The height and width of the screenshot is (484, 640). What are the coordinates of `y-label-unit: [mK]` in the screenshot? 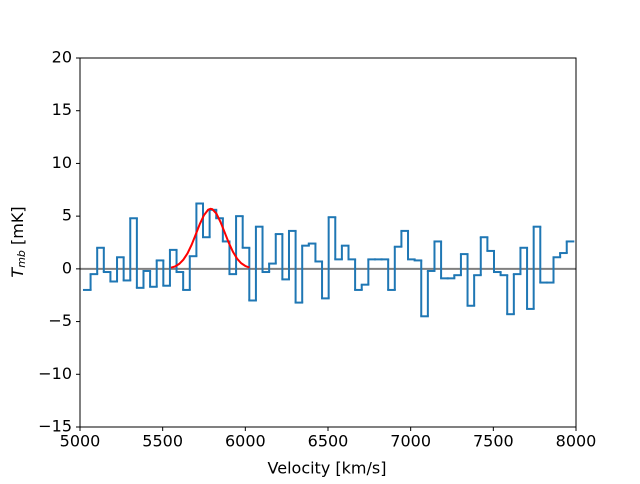 It's located at (17, 228).